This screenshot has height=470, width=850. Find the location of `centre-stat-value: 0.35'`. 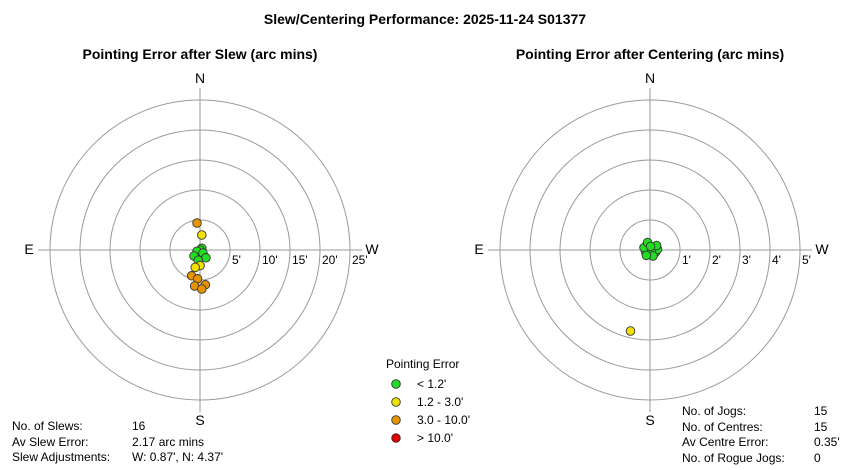

centre-stat-value: 0.35' is located at coordinates (827, 442).